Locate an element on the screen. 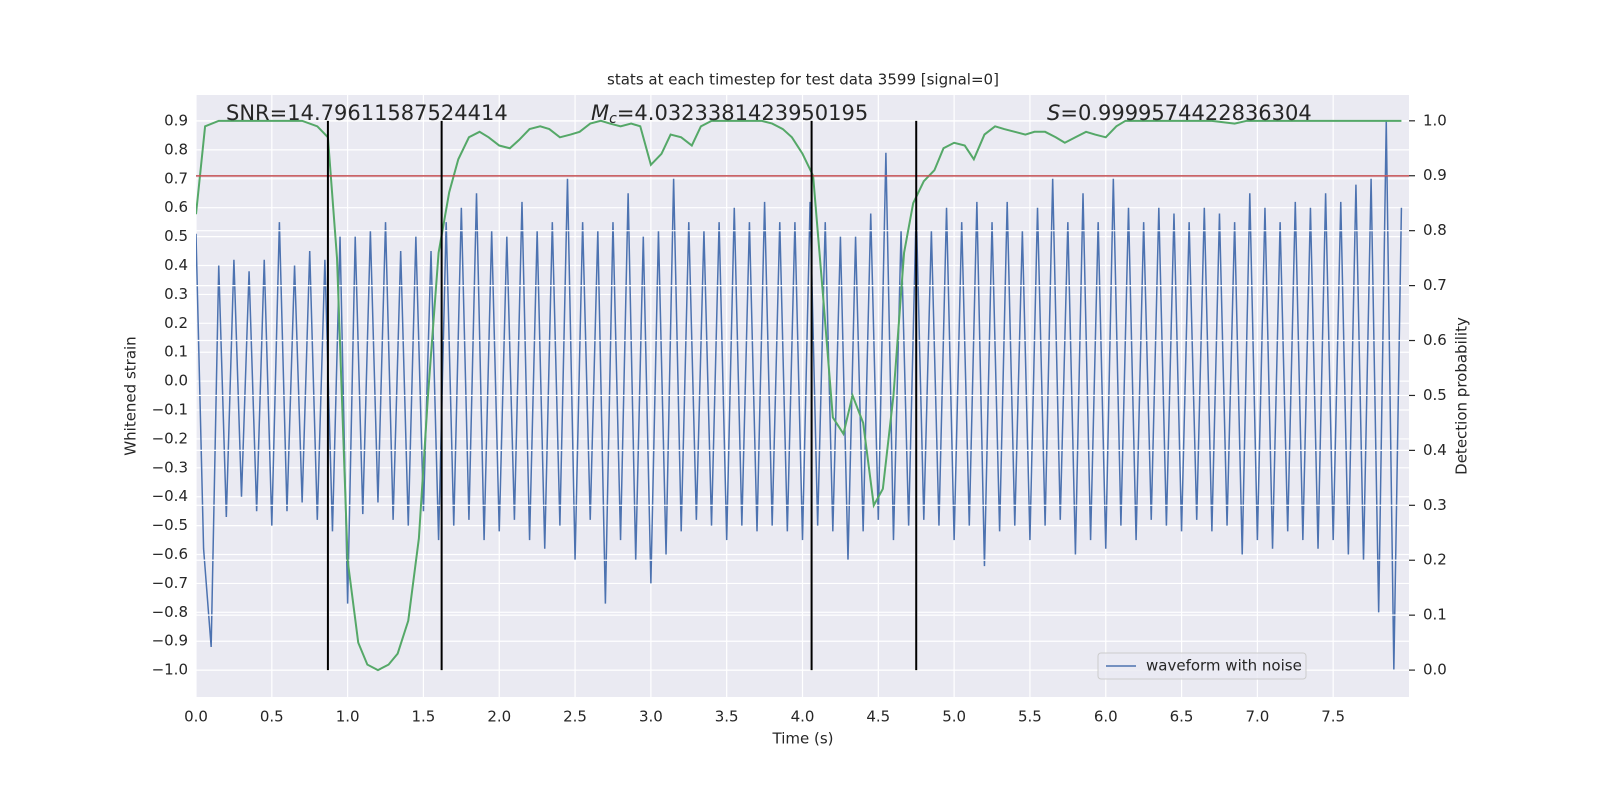 The width and height of the screenshot is (1600, 800). y-tick-label: −0.4 is located at coordinates (170, 496).